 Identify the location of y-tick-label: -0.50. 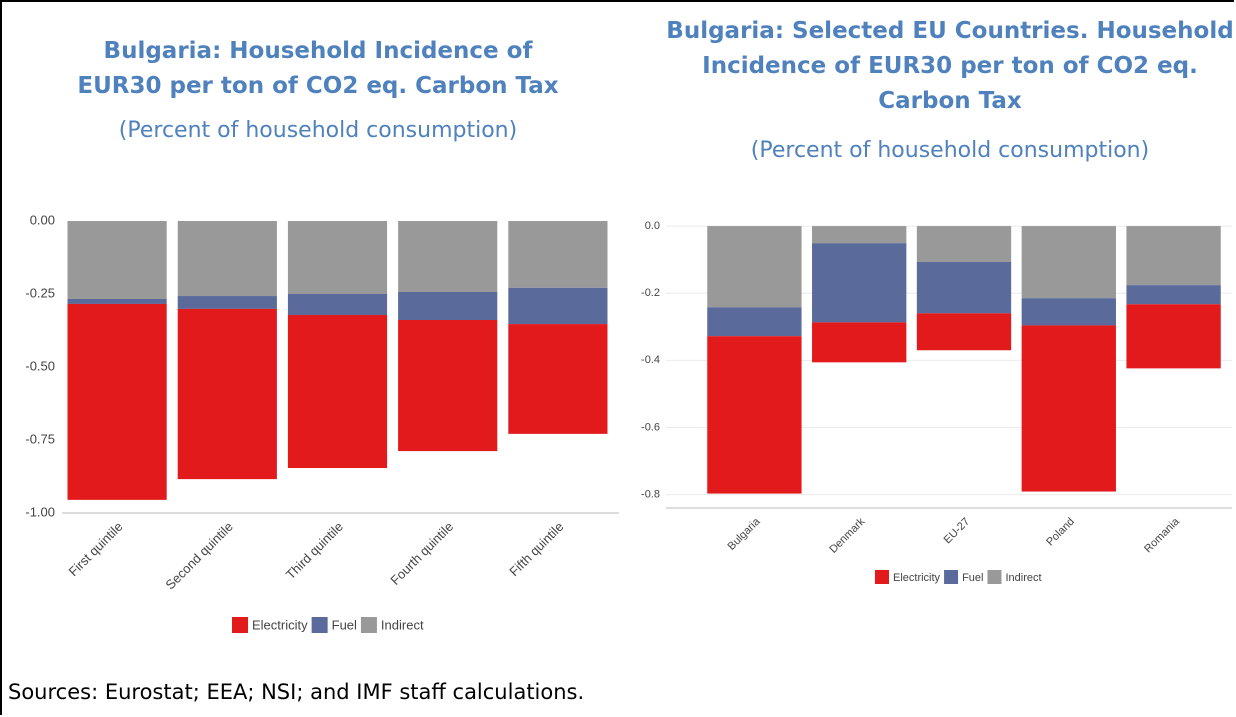
(40, 365).